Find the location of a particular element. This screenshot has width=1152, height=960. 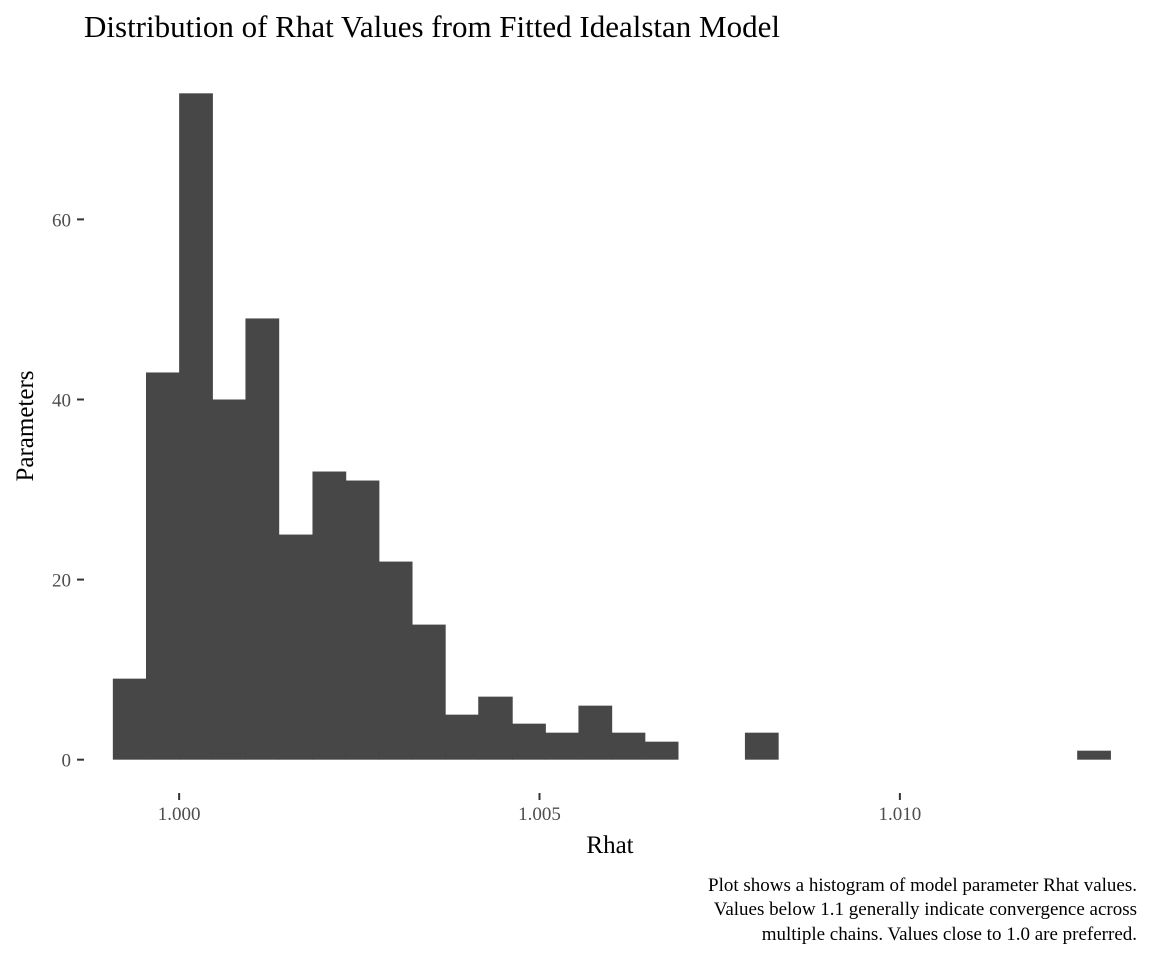

x-tick-label: 1.005 is located at coordinates (539, 814).